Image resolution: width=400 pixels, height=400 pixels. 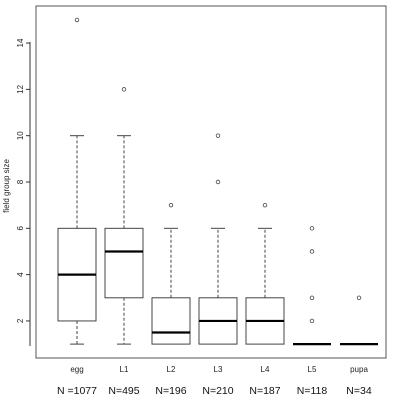 I want to click on y-axis-ticks: 2 4 6 8 10 12 14, so click(x=23, y=180).